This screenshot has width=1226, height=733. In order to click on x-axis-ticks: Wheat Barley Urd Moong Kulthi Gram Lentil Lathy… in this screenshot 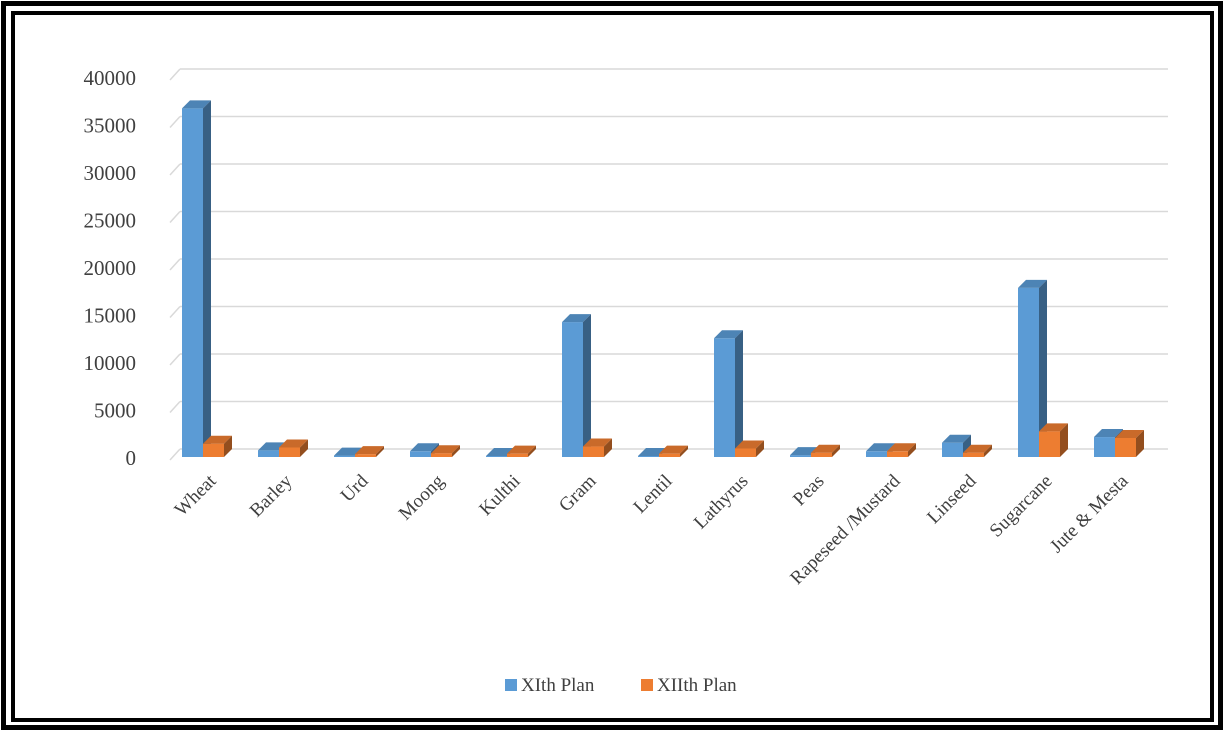, I will do `click(652, 529)`.